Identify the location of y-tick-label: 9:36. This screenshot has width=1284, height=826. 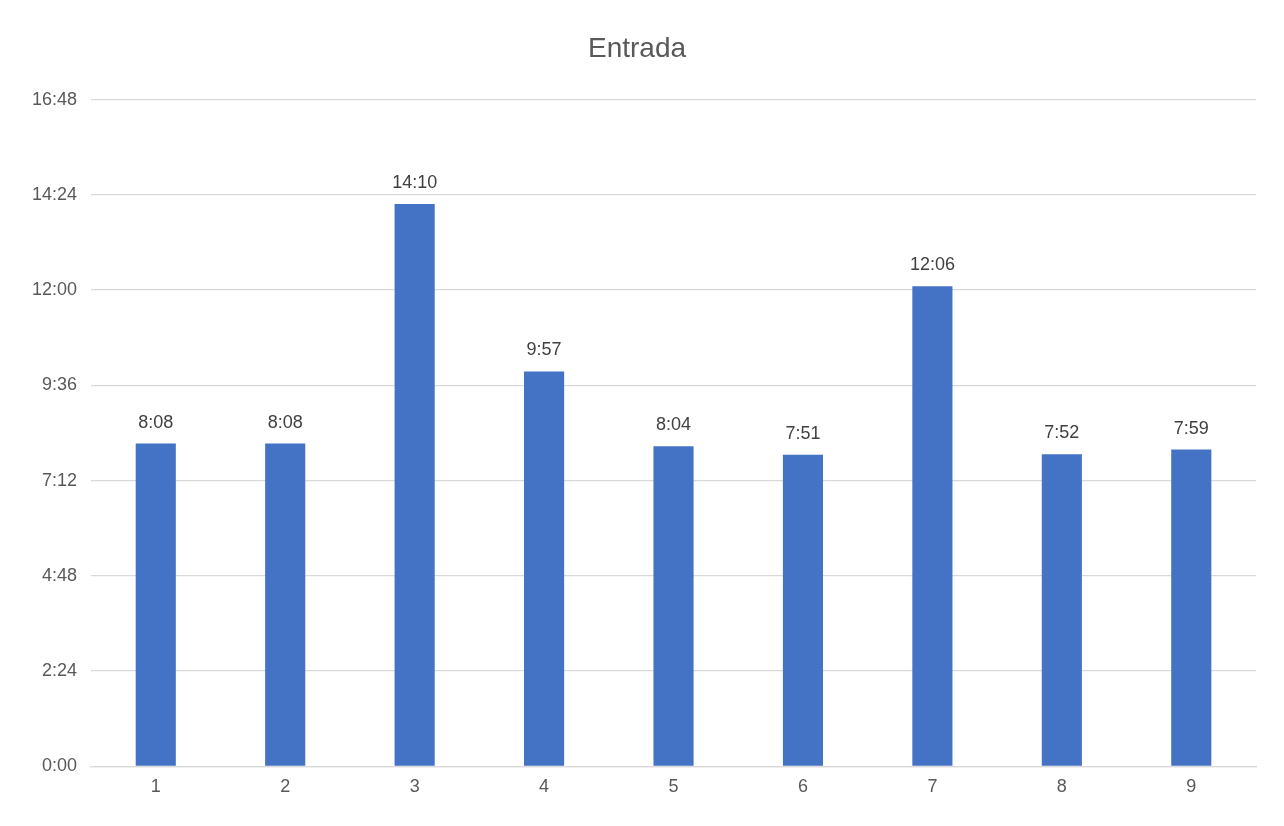
(60, 384).